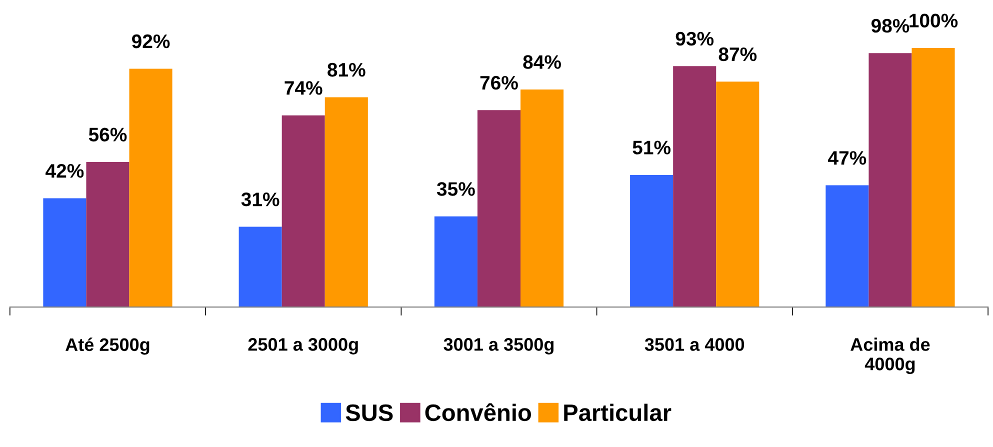  Describe the element at coordinates (65, 171) in the screenshot. I see `data-label: 42%` at that location.